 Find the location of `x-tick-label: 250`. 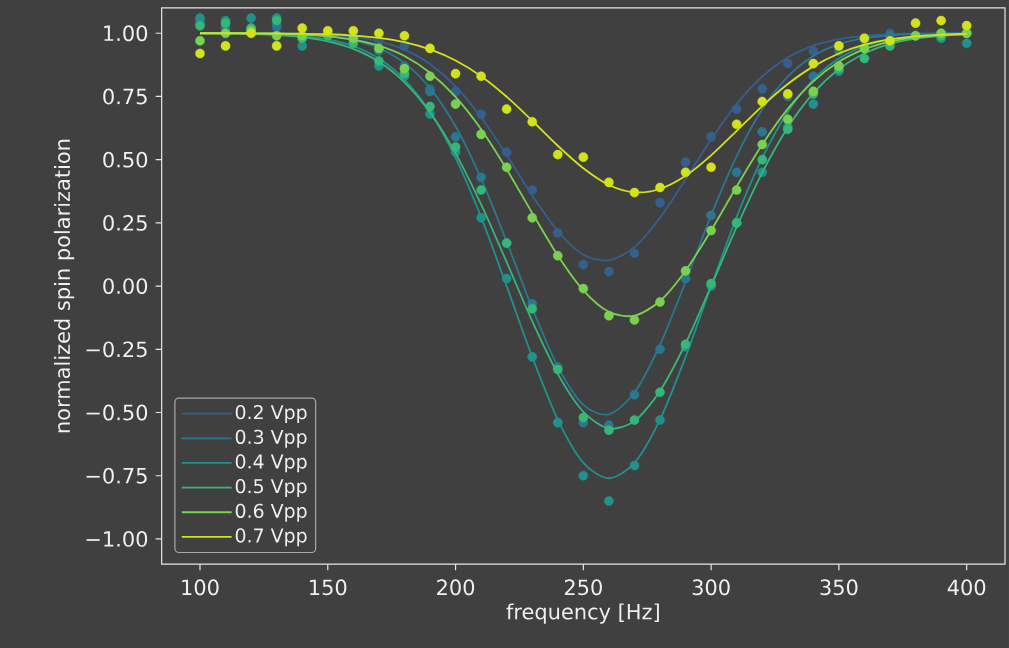

x-tick-label: 250 is located at coordinates (583, 587).